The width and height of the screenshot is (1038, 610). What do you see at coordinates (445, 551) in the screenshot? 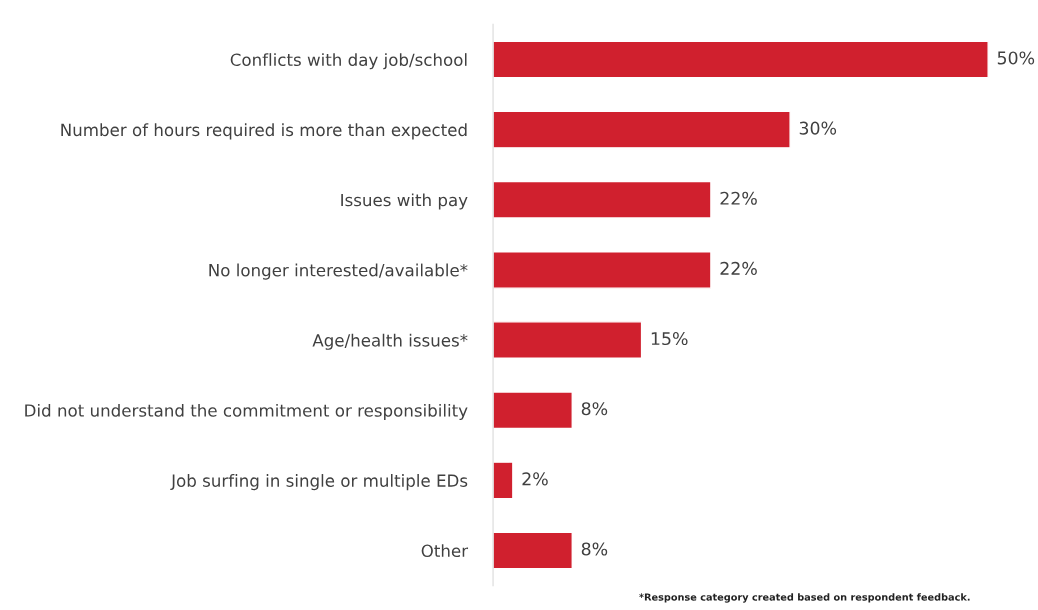
I see `y-tick-label: Other` at bounding box center [445, 551].